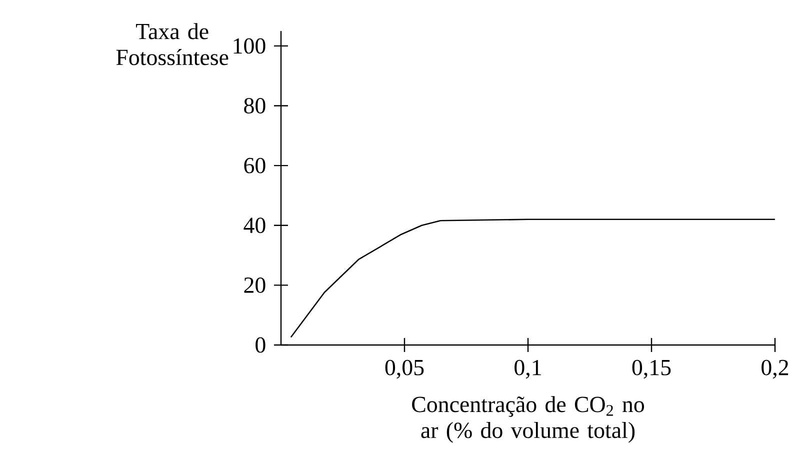 The width and height of the screenshot is (811, 476). What do you see at coordinates (404, 369) in the screenshot?
I see `x-tick-label: 0,05` at bounding box center [404, 369].